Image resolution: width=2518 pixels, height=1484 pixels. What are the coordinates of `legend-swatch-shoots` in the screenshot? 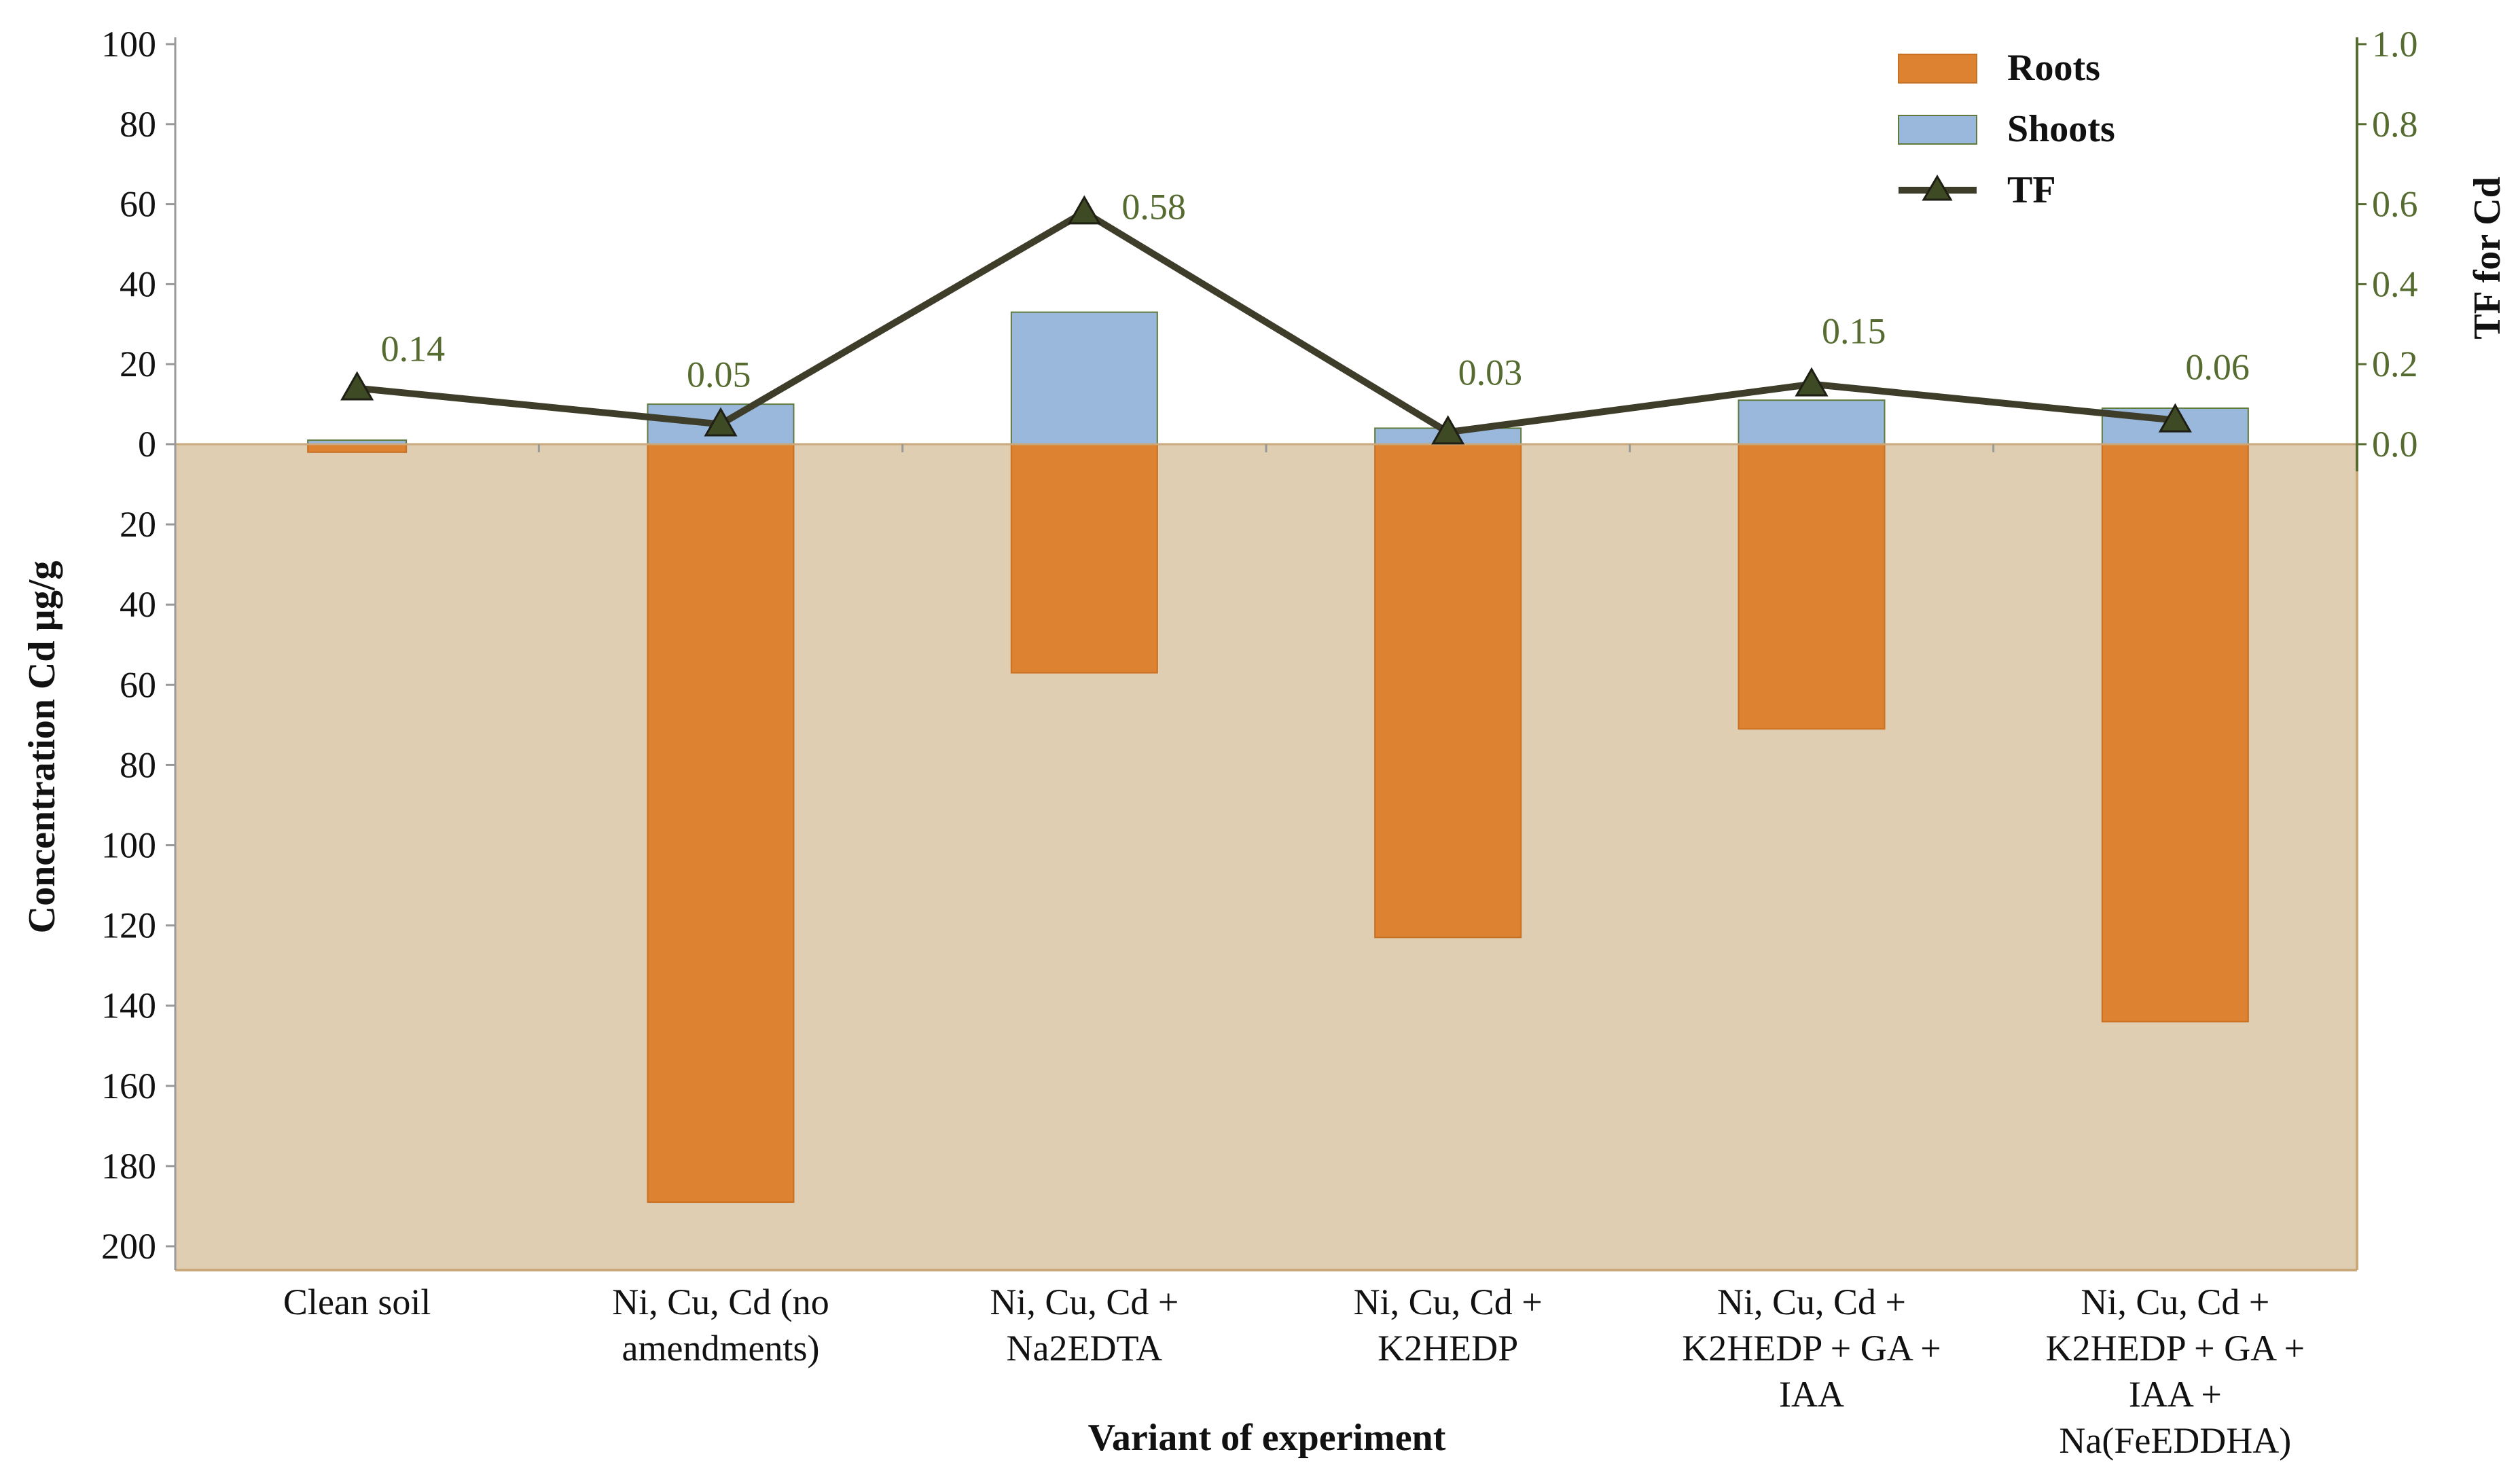 It's located at (1937, 130).